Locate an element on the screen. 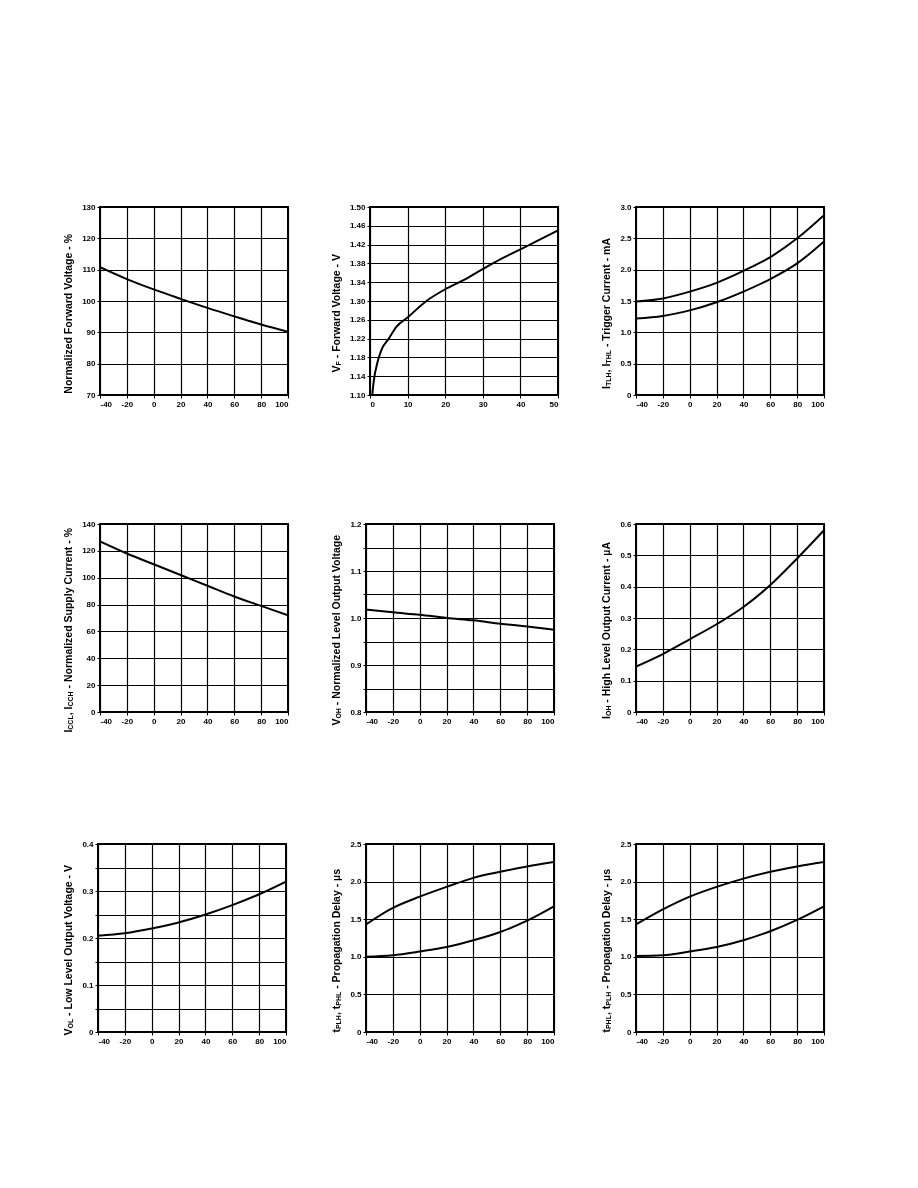  x-tick-label: 10 is located at coordinates (408, 404).